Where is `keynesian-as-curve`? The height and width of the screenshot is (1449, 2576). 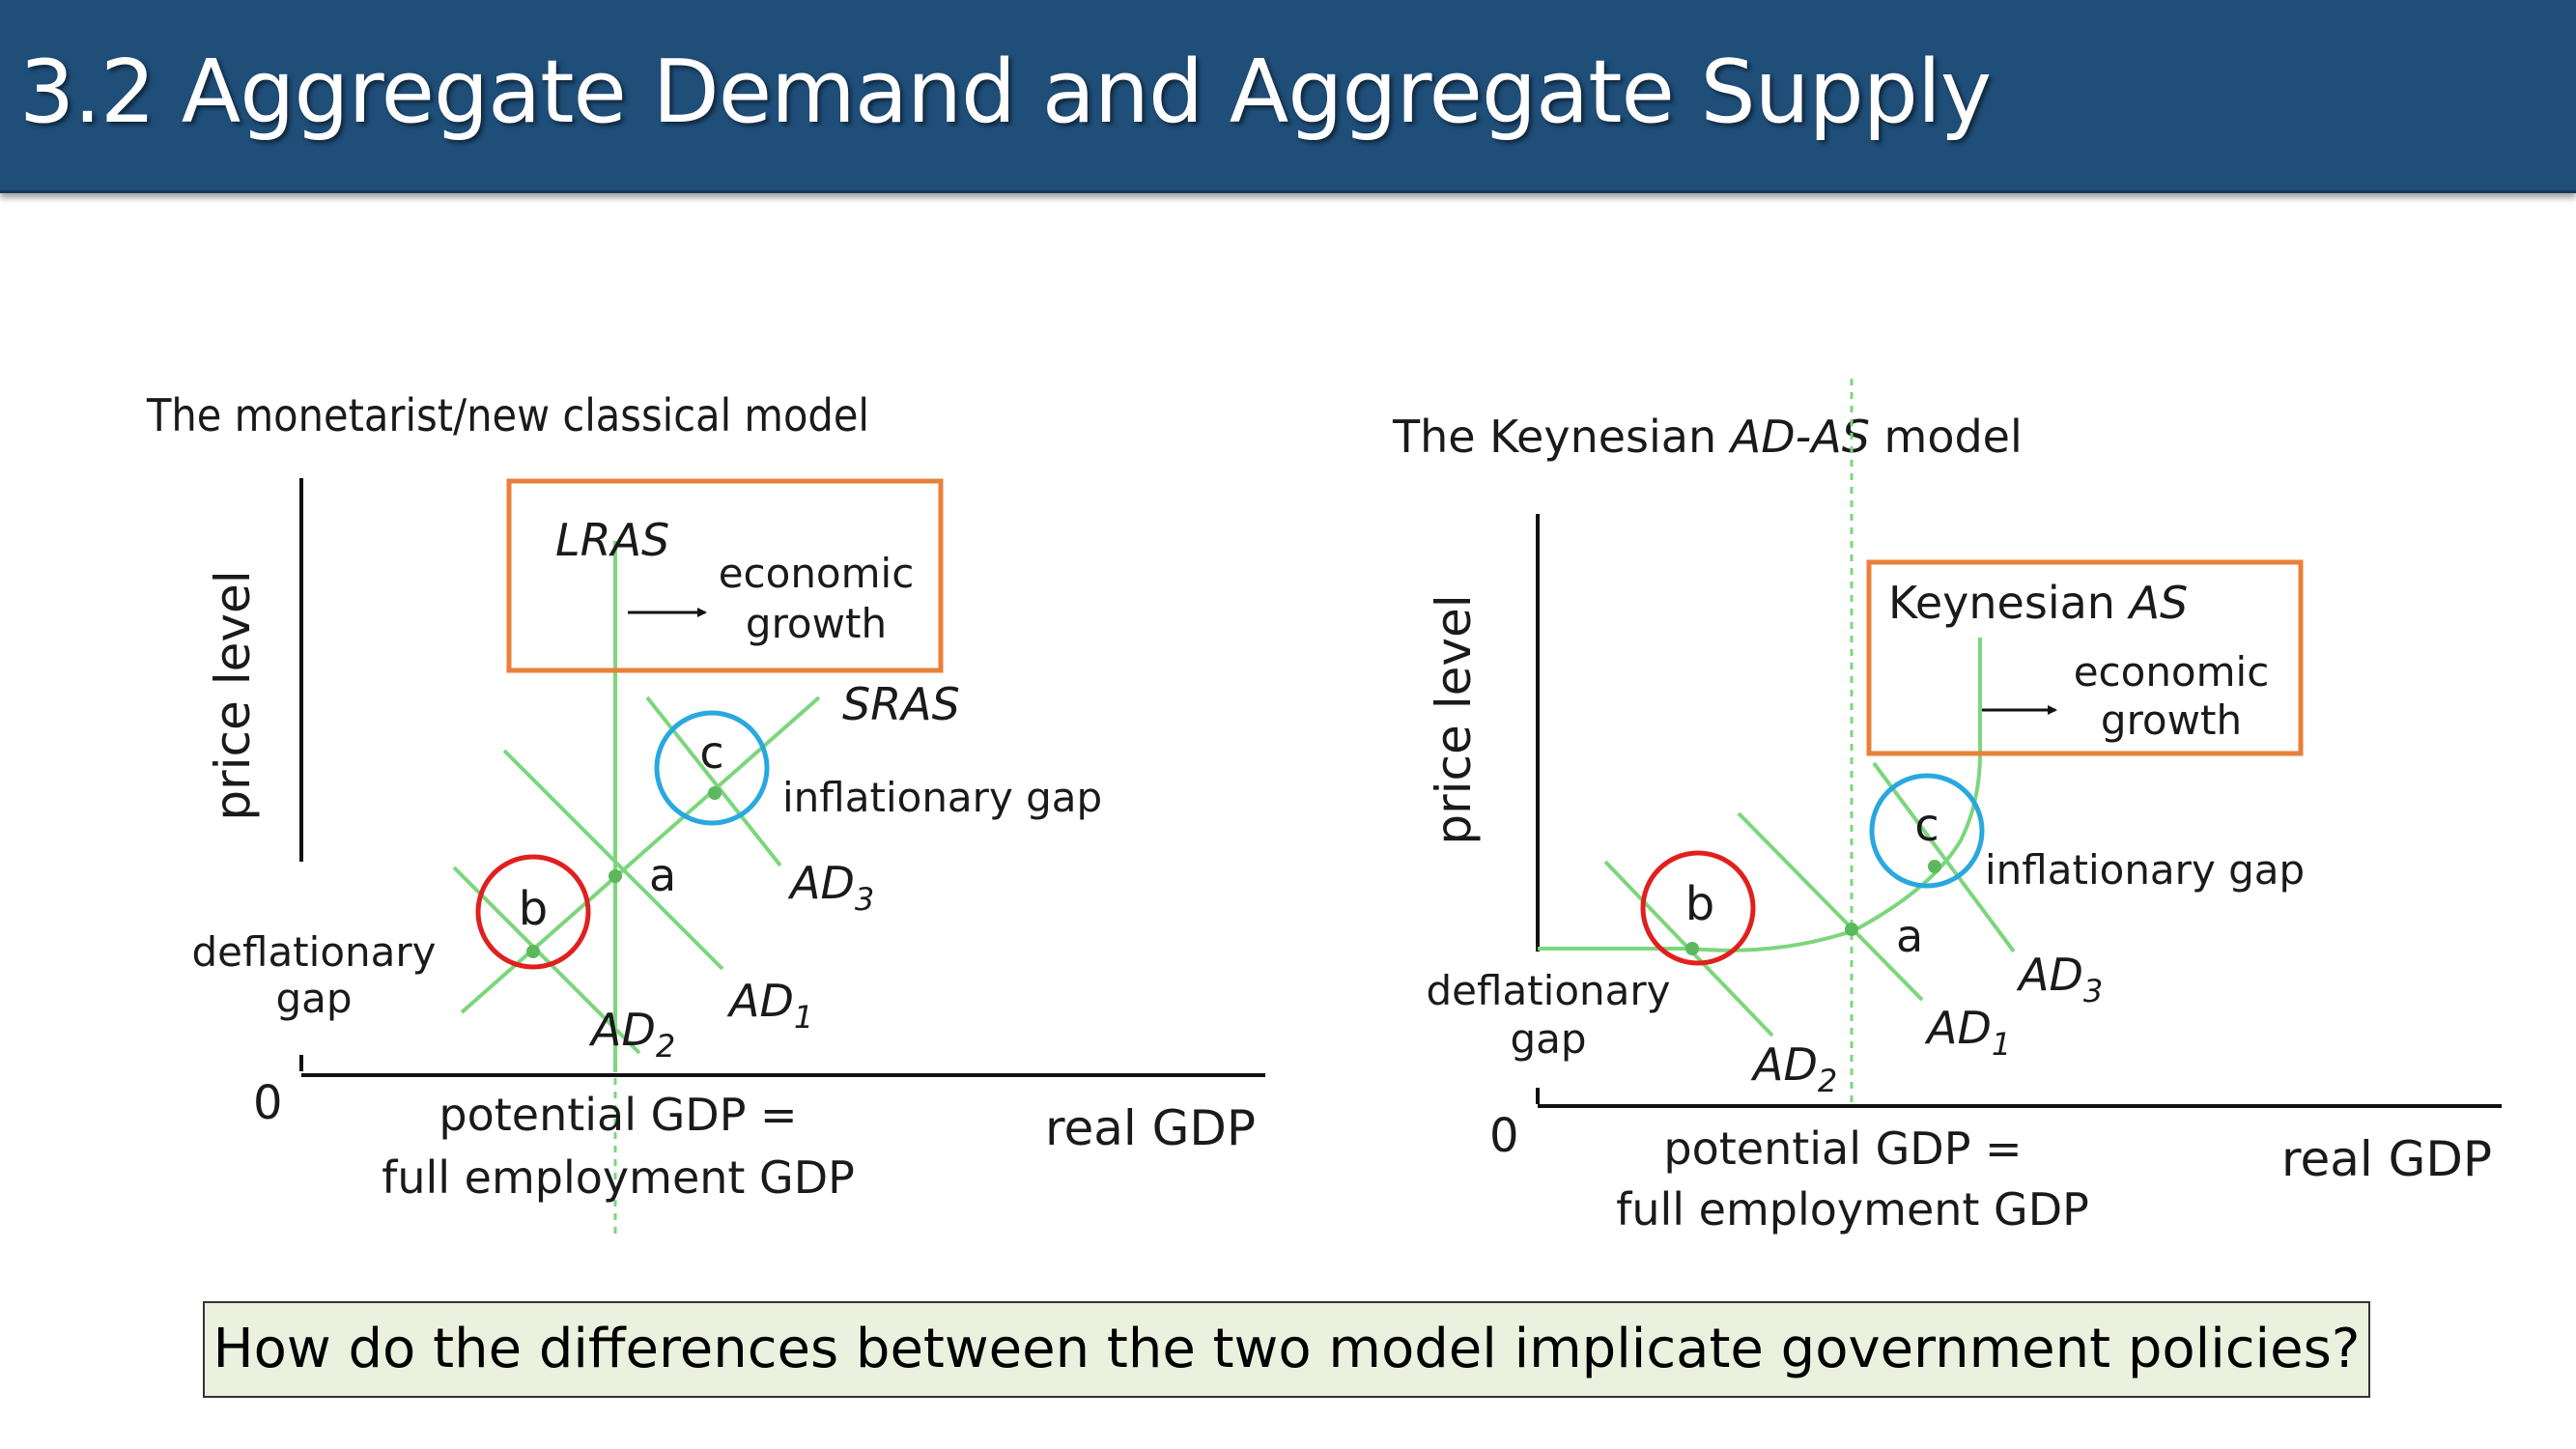 keynesian-as-curve is located at coordinates (1760, 795).